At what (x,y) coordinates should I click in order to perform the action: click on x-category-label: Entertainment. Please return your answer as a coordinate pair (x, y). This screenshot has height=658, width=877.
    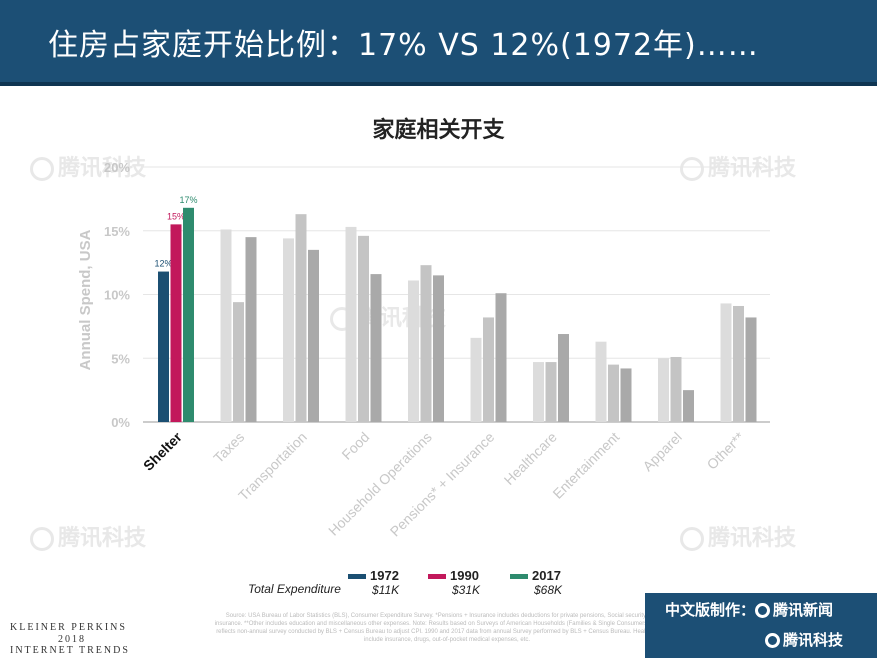
    Looking at the image, I should click on (585, 465).